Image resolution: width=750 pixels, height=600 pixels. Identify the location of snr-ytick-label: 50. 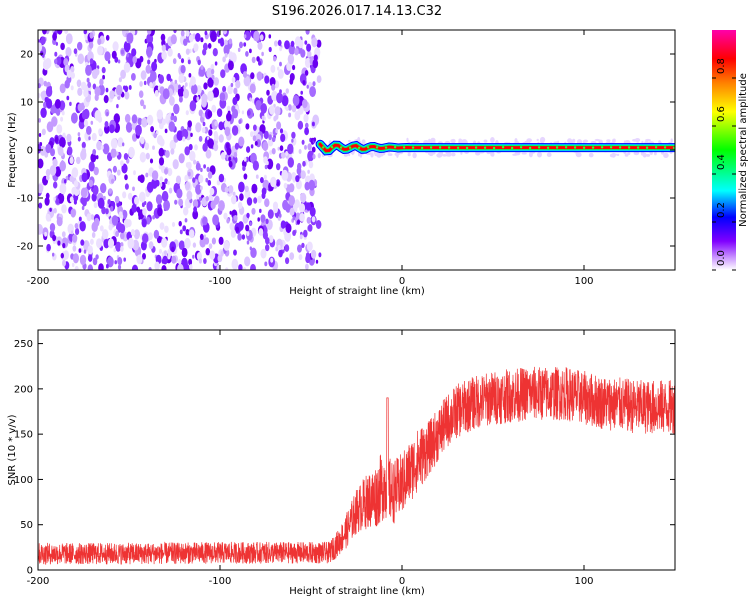
(26, 525).